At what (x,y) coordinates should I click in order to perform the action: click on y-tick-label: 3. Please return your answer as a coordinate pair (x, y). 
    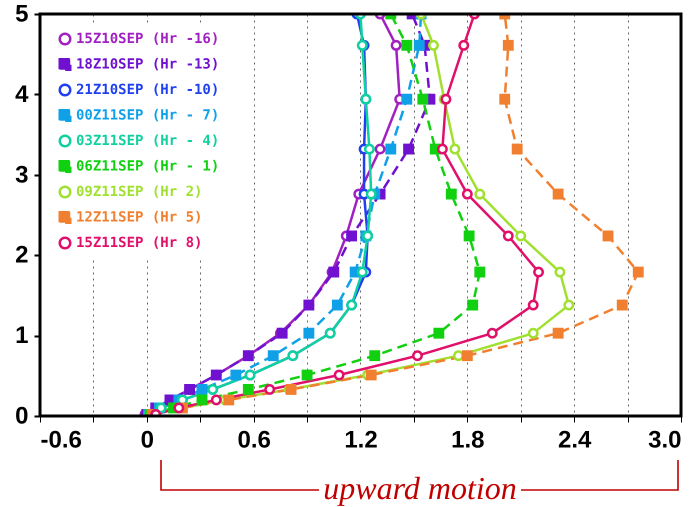
    Looking at the image, I should click on (21, 174).